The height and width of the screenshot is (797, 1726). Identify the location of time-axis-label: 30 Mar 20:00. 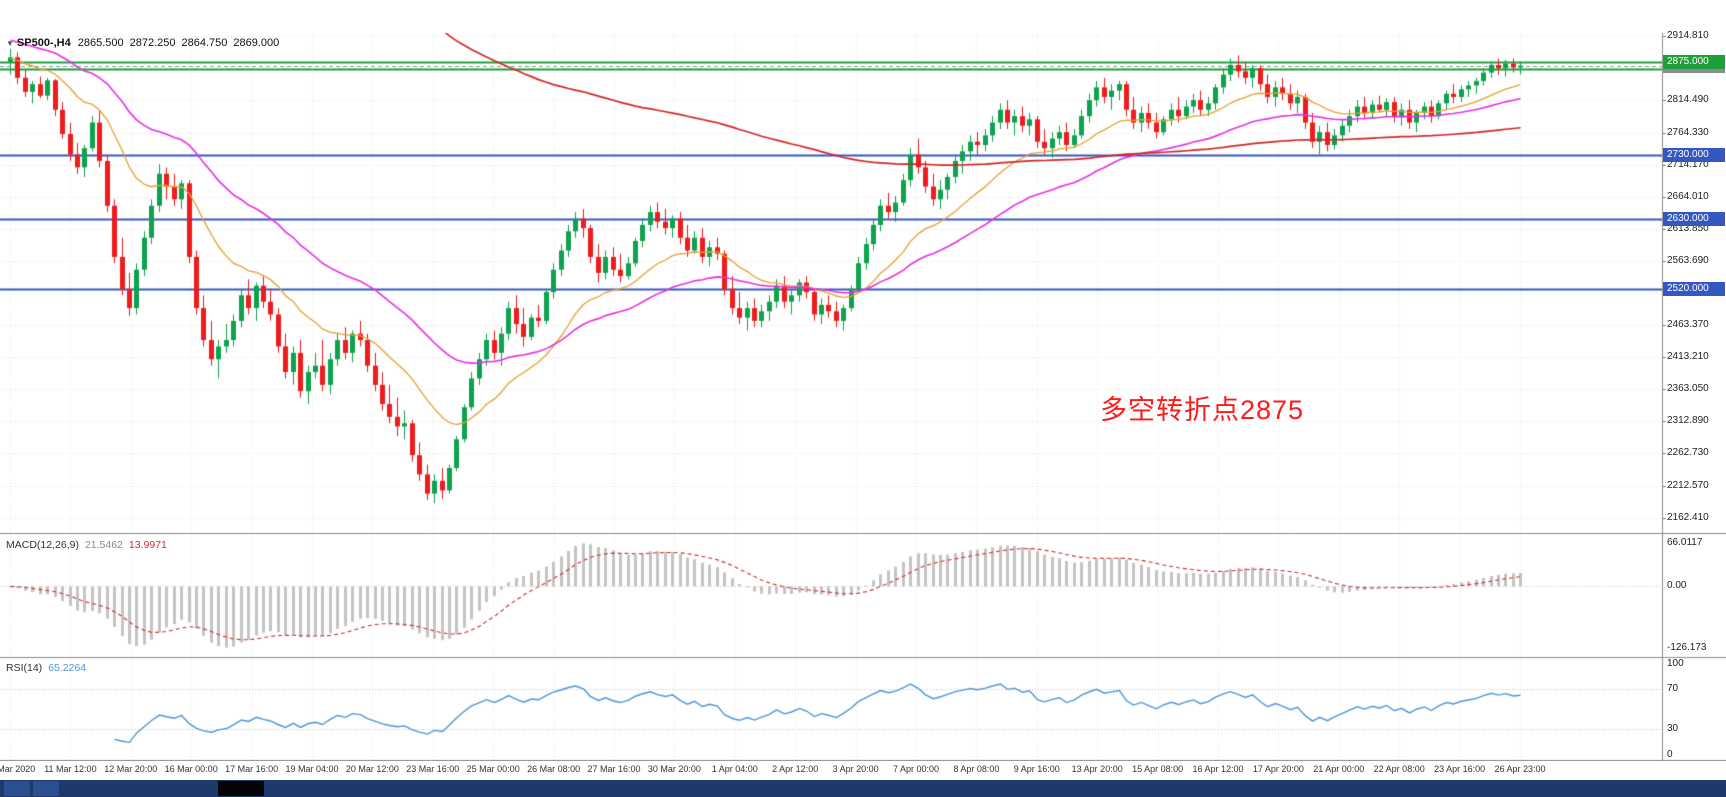
(674, 769).